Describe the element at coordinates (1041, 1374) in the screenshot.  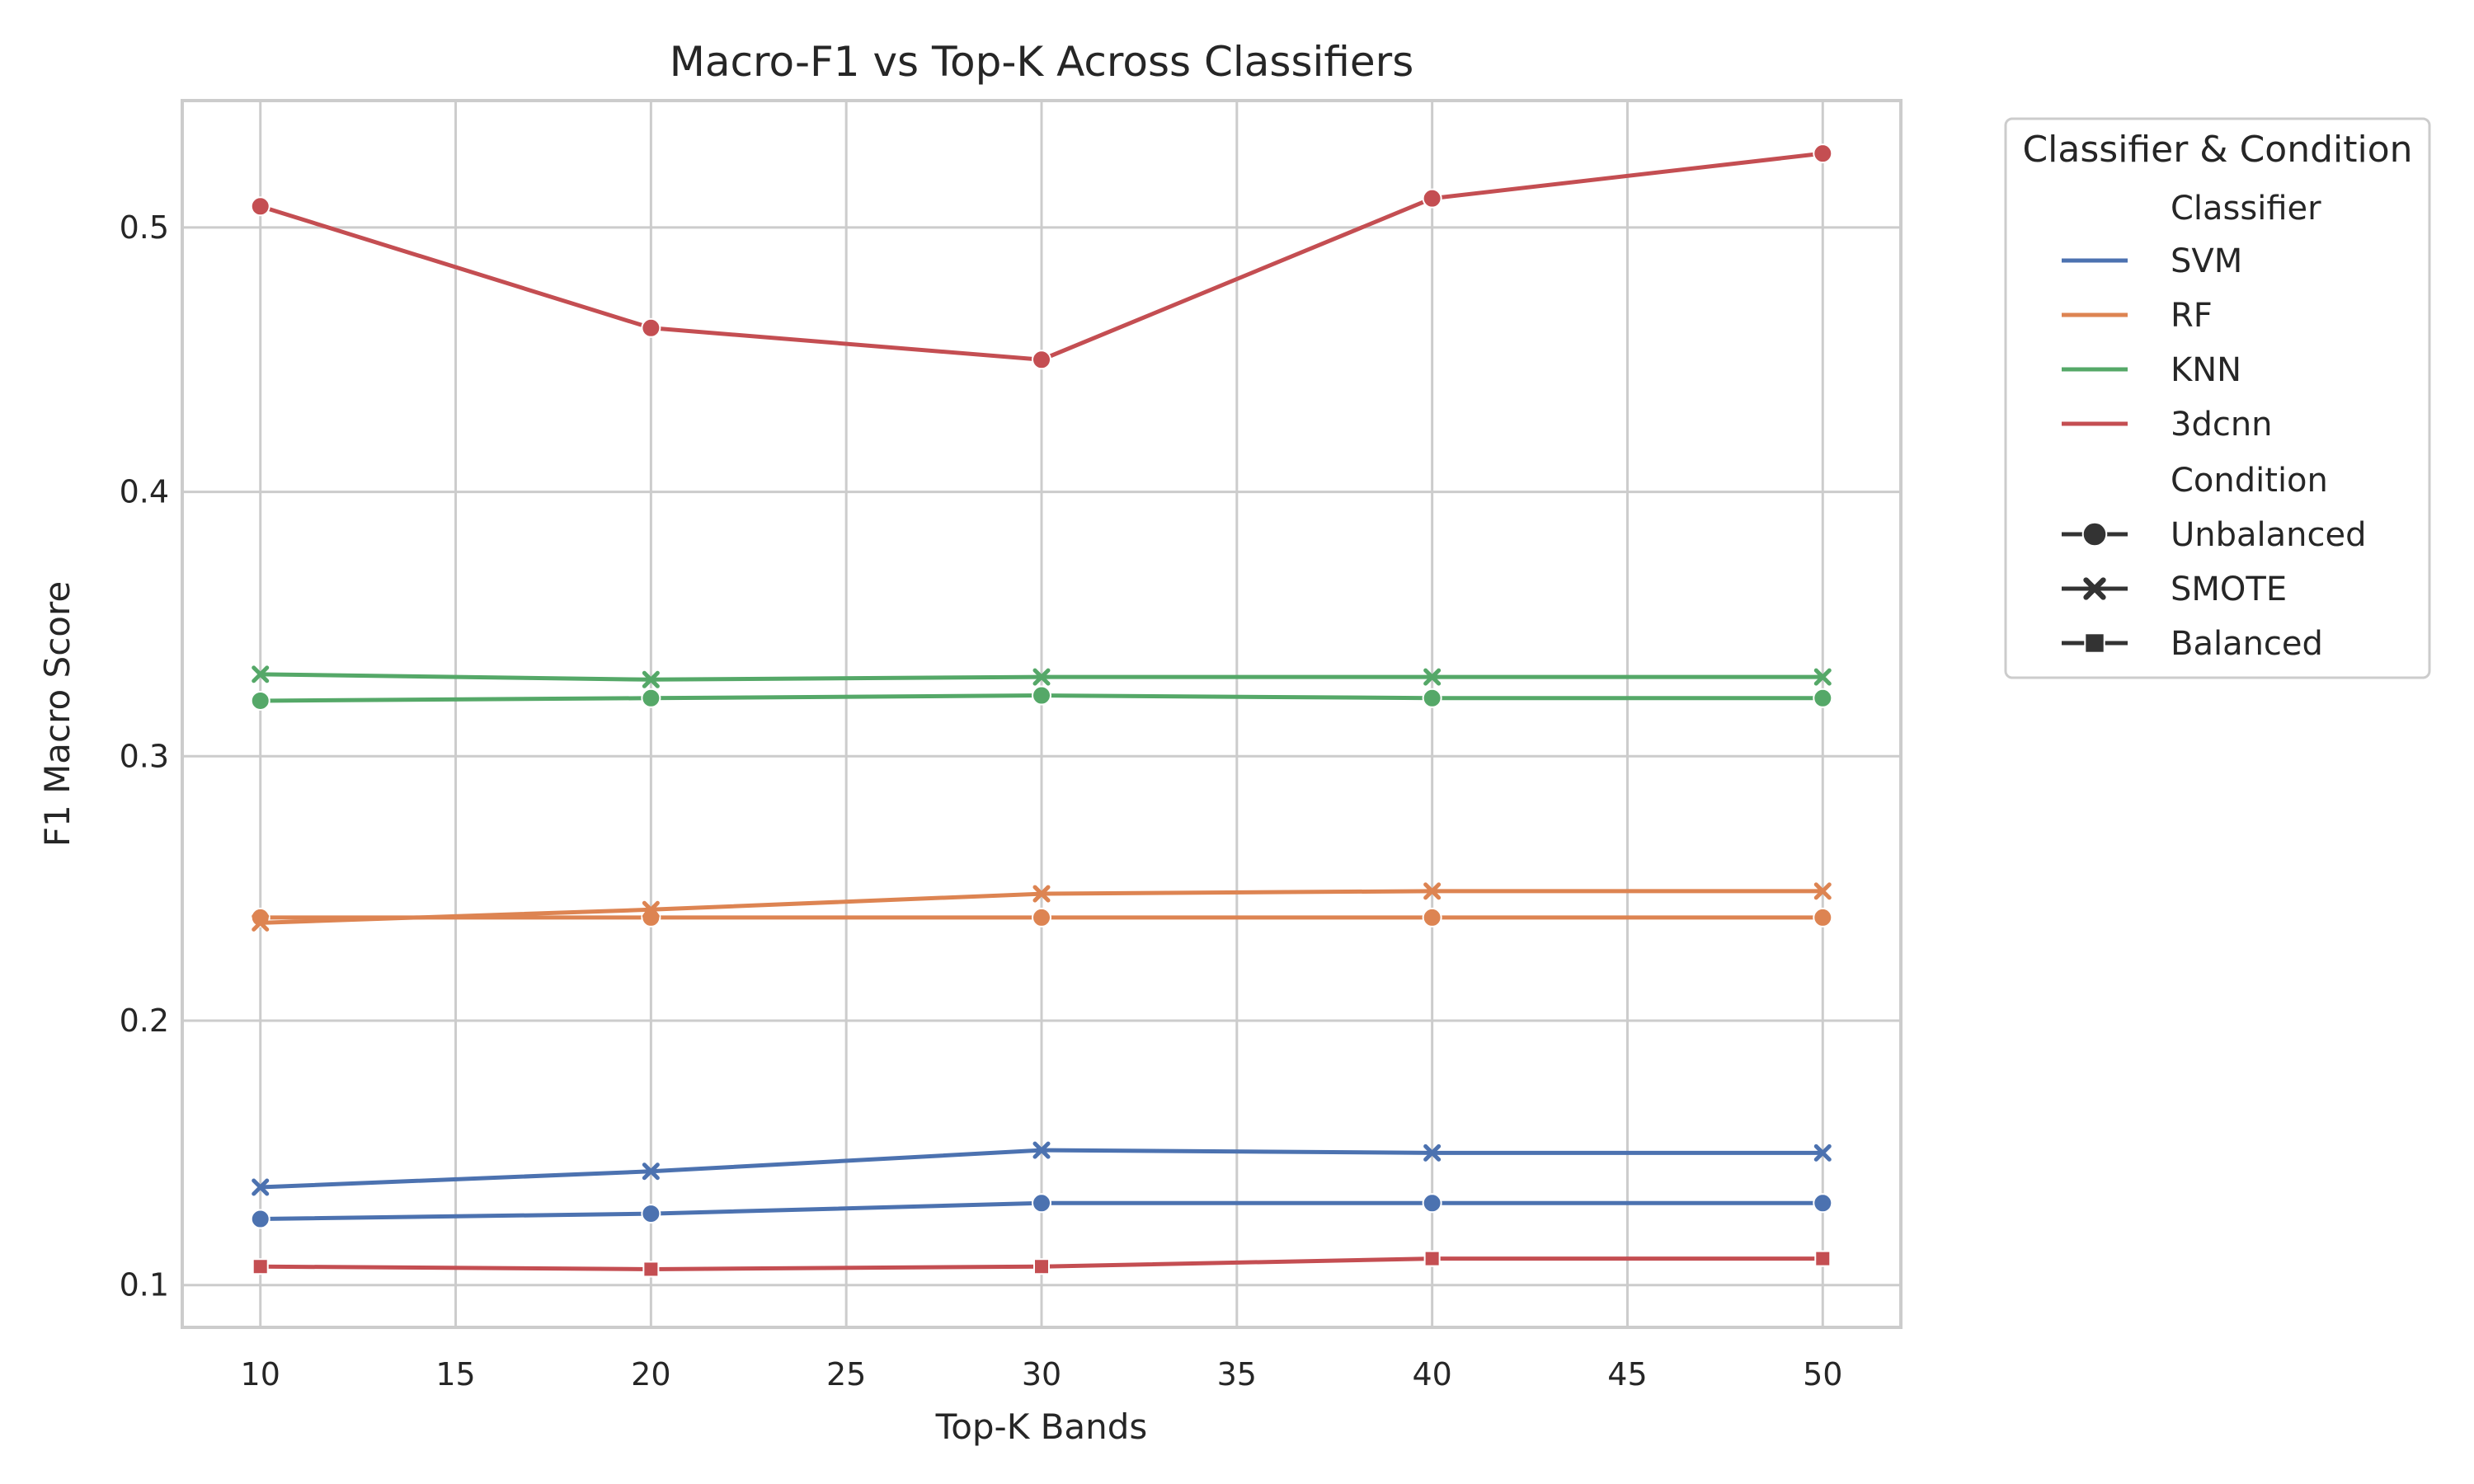
I see `x-tick-label: 30` at that location.